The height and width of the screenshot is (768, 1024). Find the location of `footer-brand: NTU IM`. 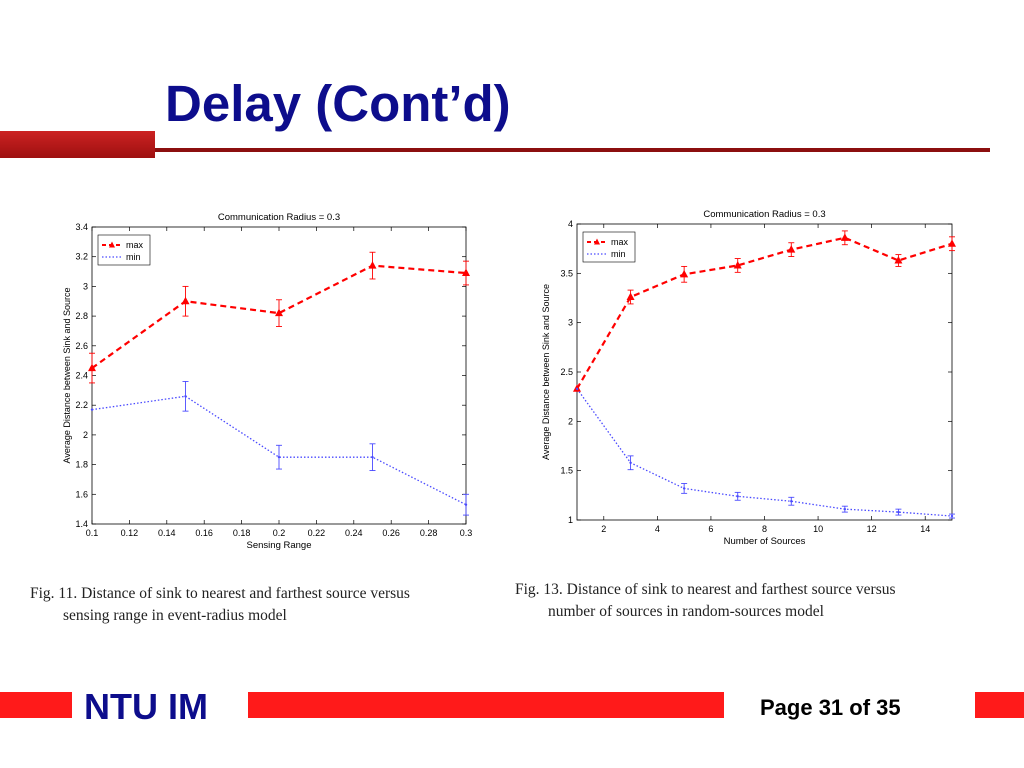

footer-brand: NTU IM is located at coordinates (146, 706).